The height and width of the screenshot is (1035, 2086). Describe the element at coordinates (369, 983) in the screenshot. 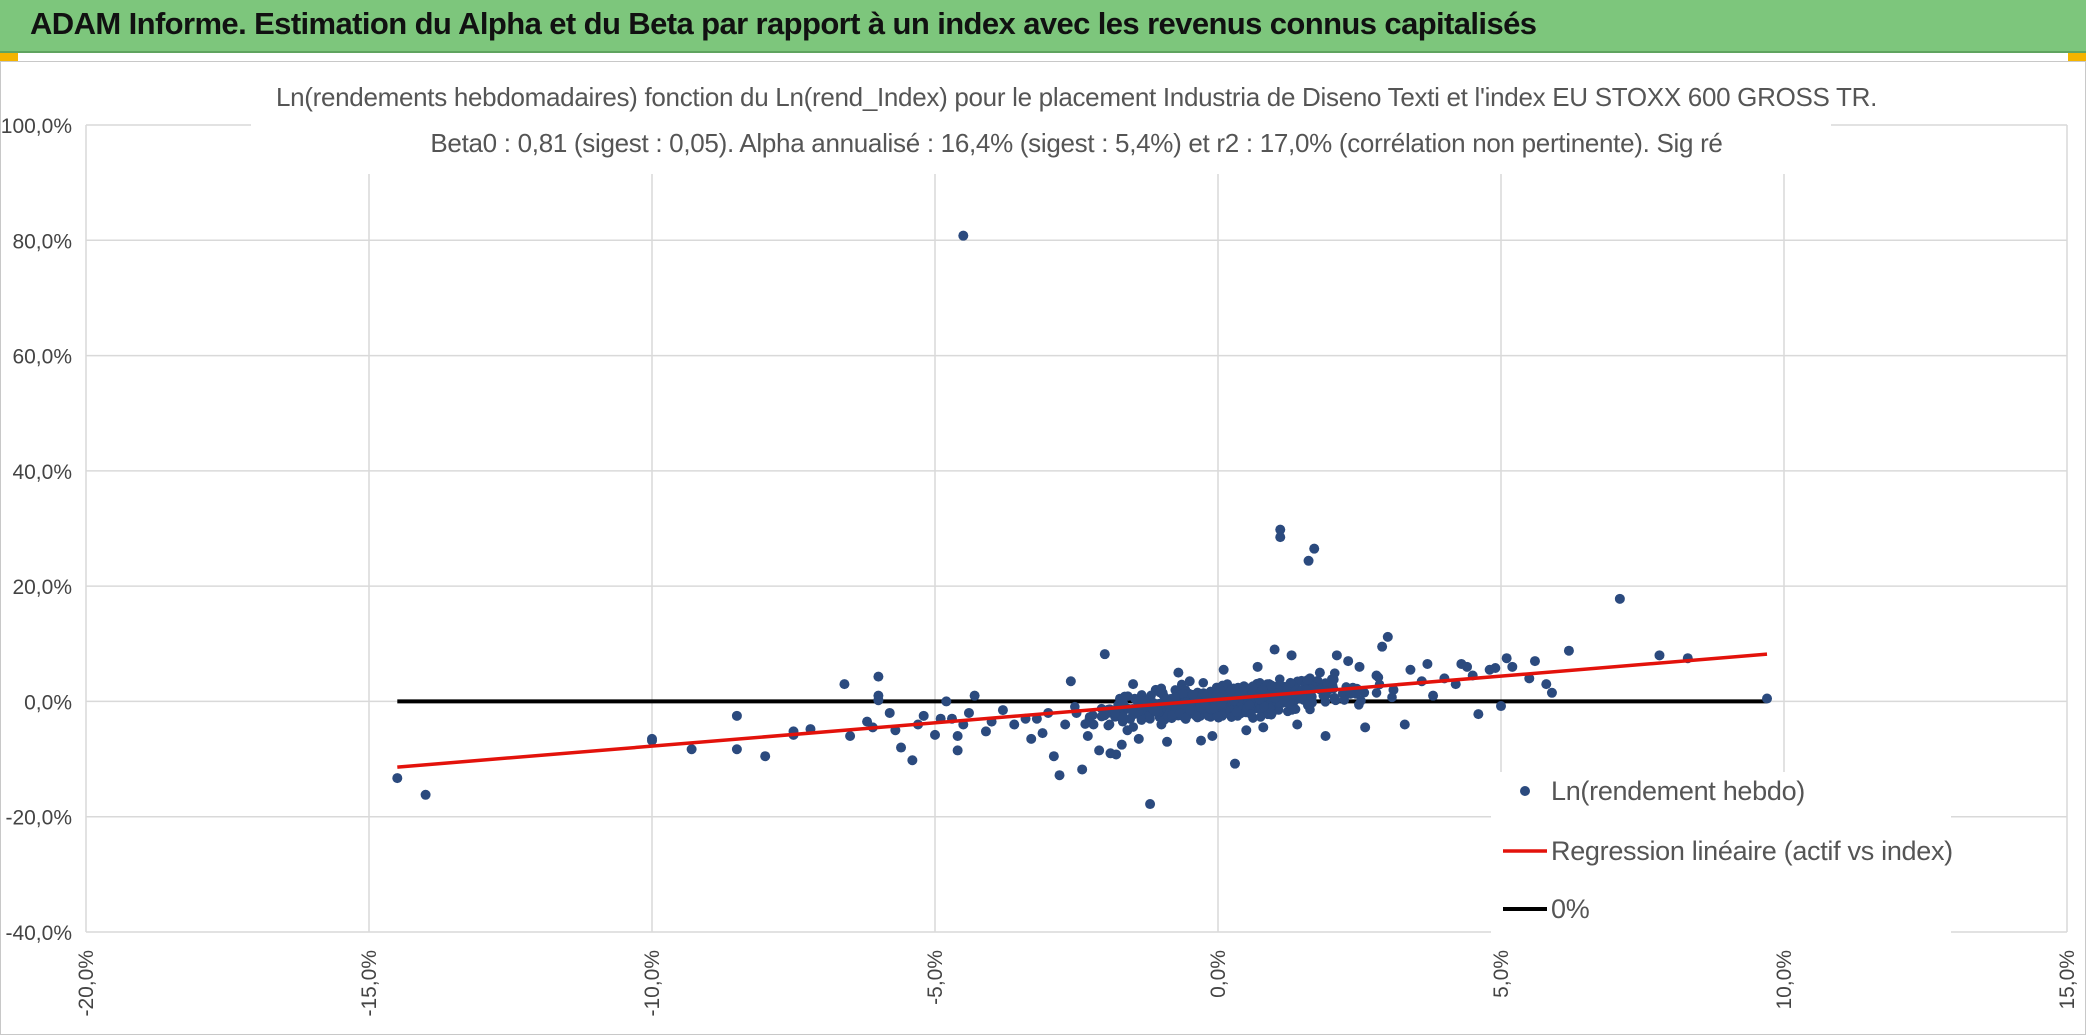

I see `x-tick-label: -15,0%` at that location.